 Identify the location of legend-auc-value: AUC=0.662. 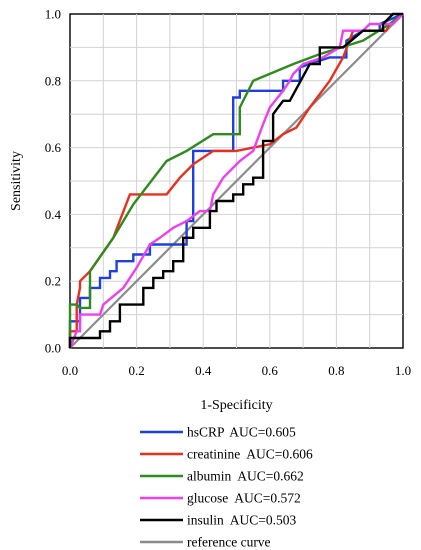
(270, 476).